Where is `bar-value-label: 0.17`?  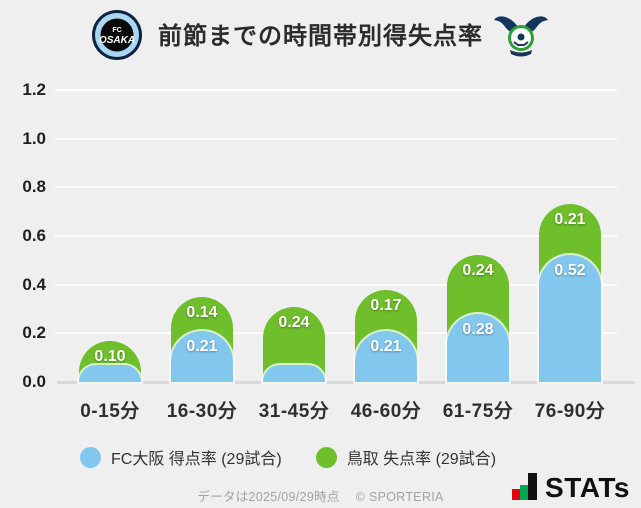
bar-value-label: 0.17 is located at coordinates (386, 305).